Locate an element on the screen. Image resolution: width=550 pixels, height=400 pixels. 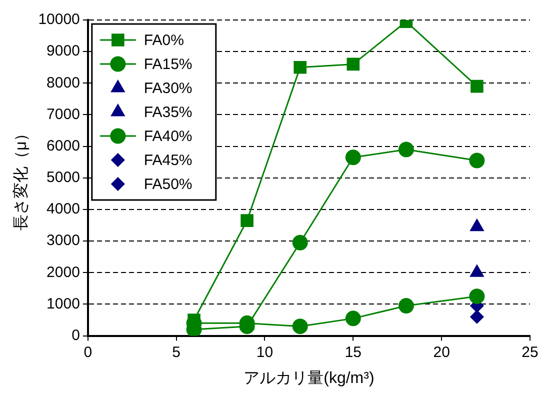
x-tick-label: 10 is located at coordinates (265, 352).